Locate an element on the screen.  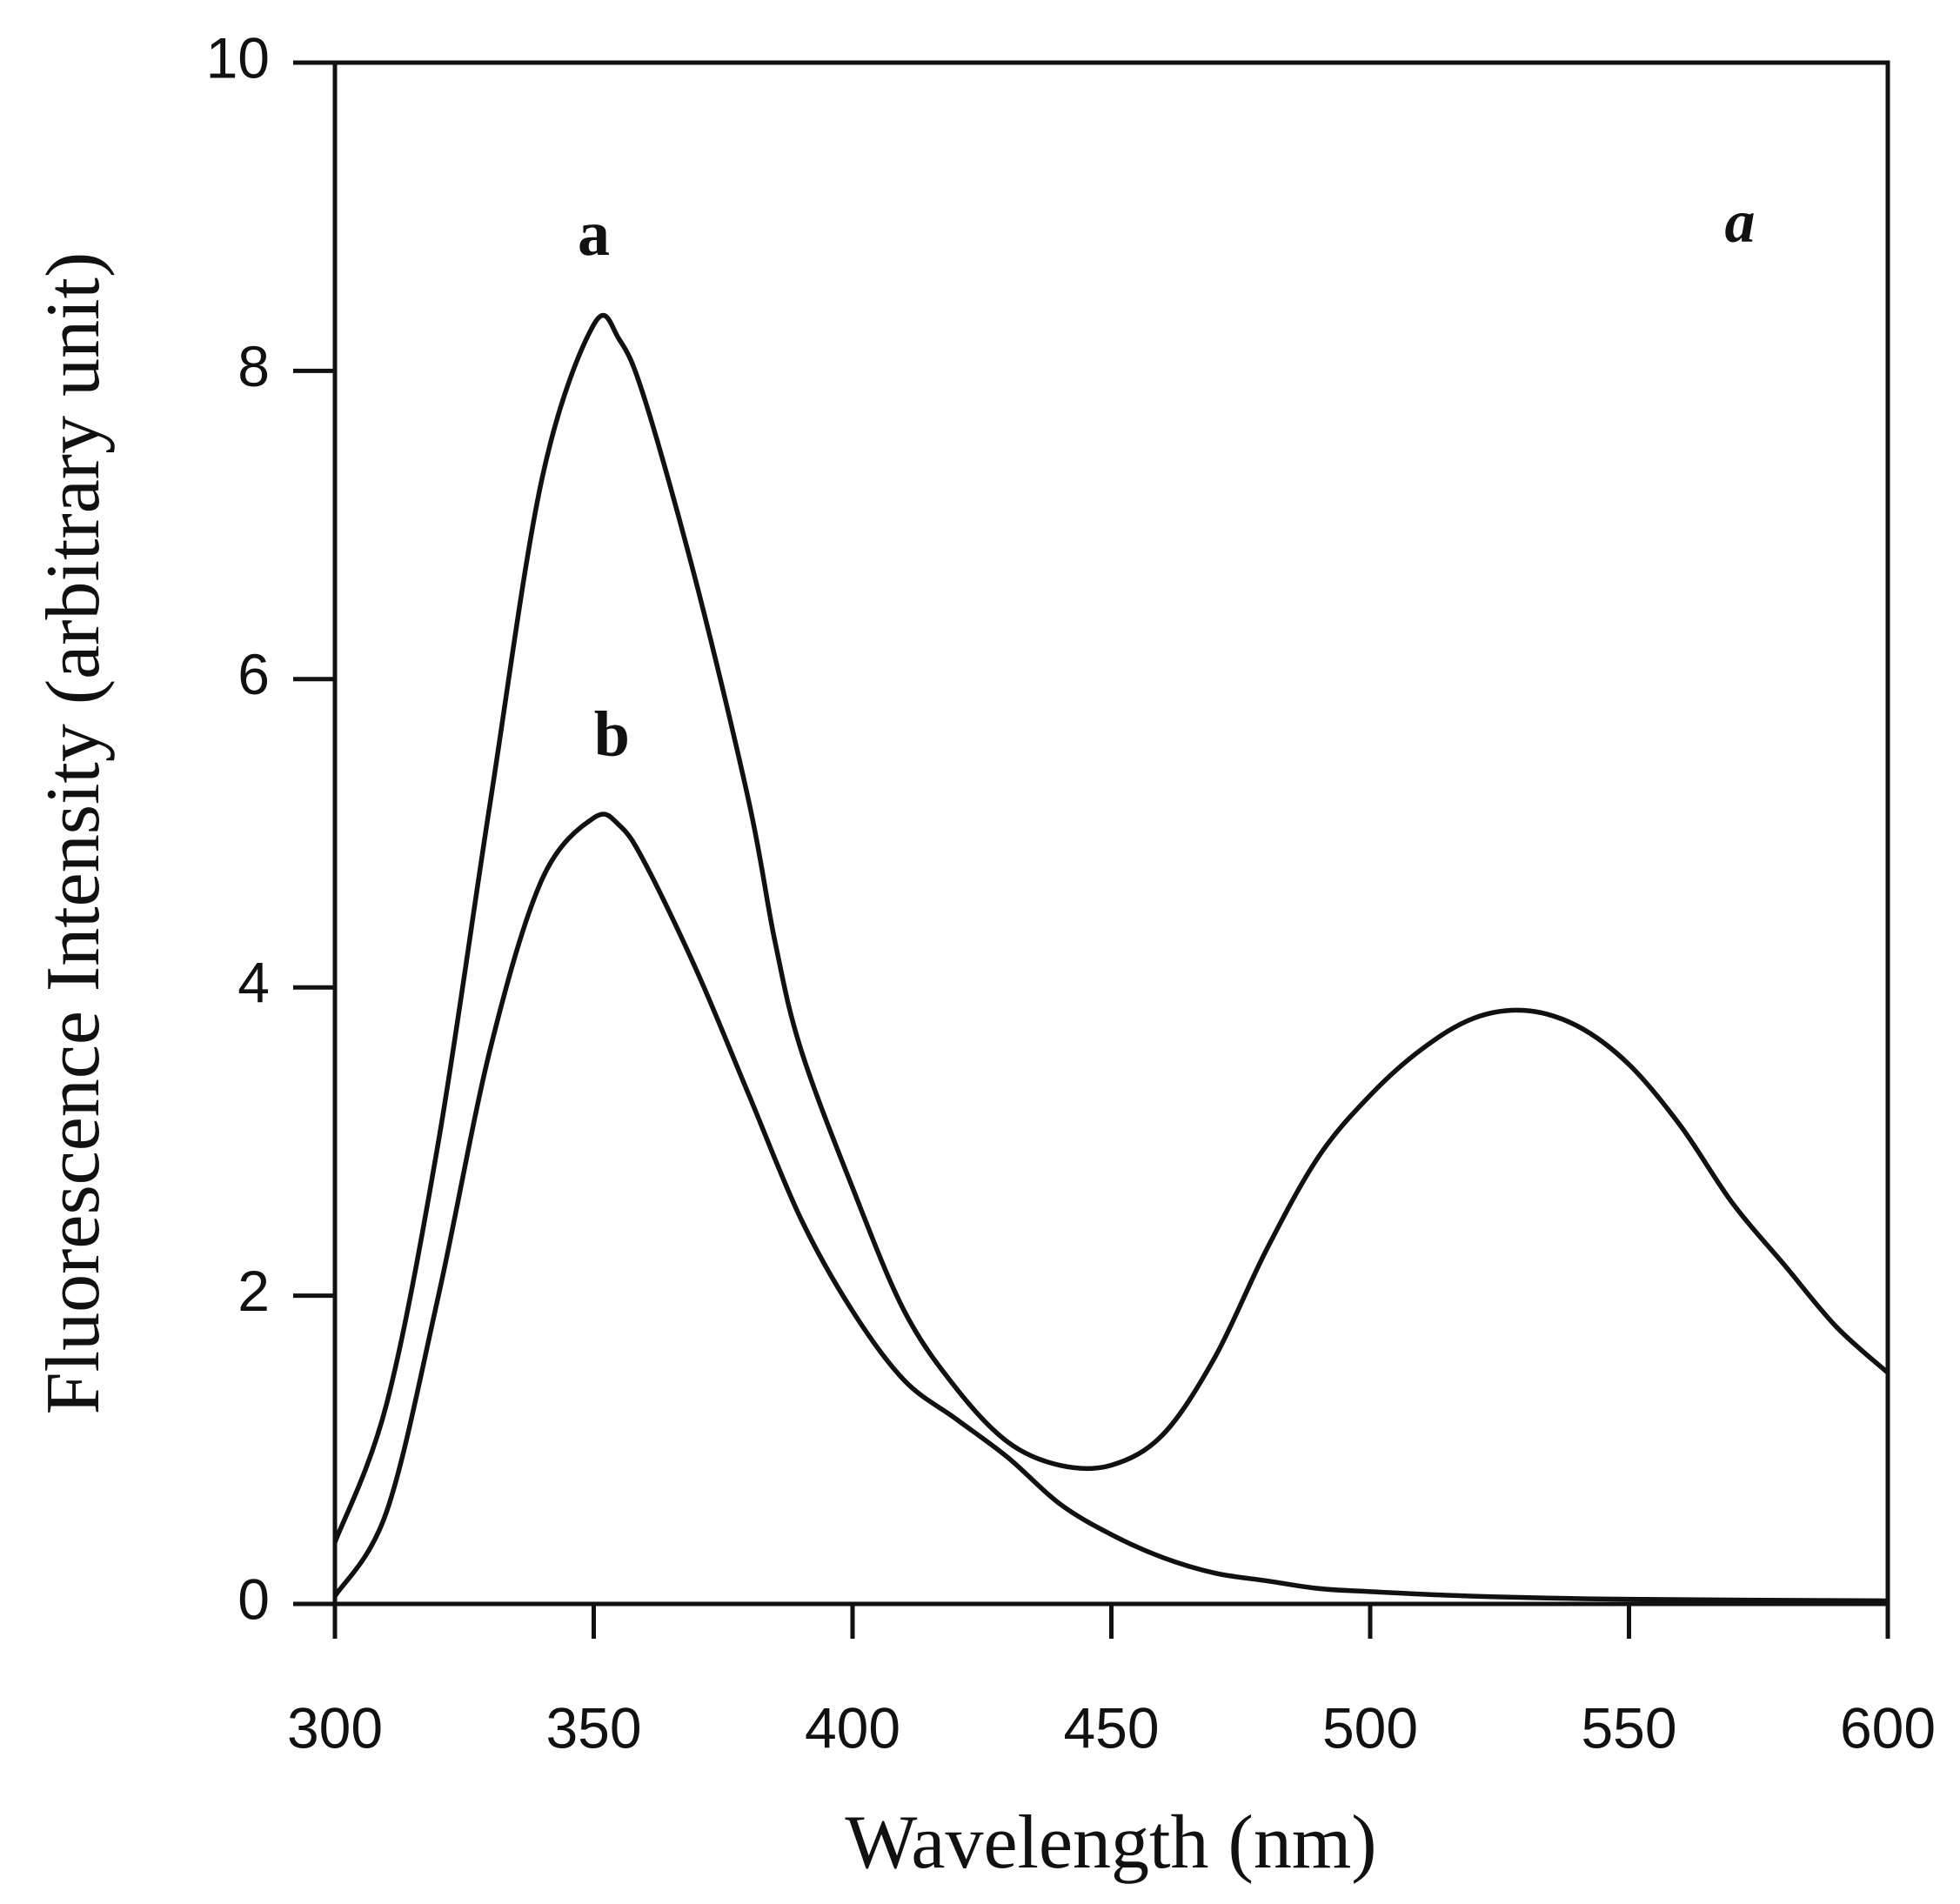
y-tick-label: 8 is located at coordinates (254, 366).